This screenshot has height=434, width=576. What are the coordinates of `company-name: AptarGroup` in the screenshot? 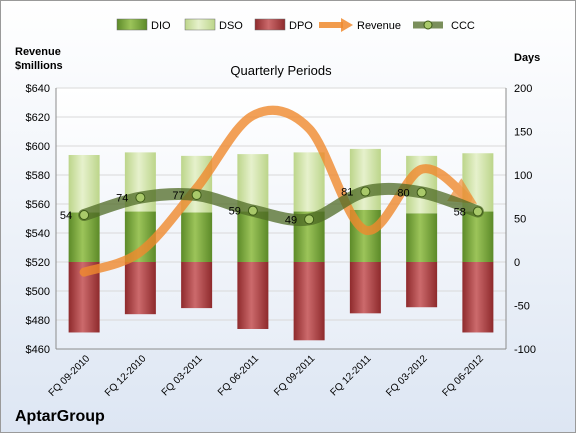 It's located at (60, 416).